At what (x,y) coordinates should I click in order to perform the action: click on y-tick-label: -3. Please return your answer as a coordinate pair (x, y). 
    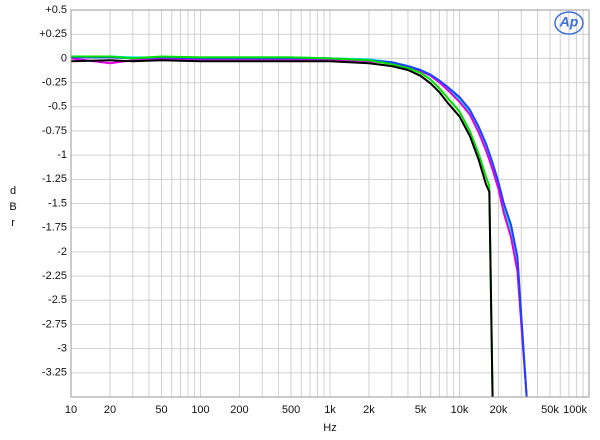
    Looking at the image, I should click on (62, 349).